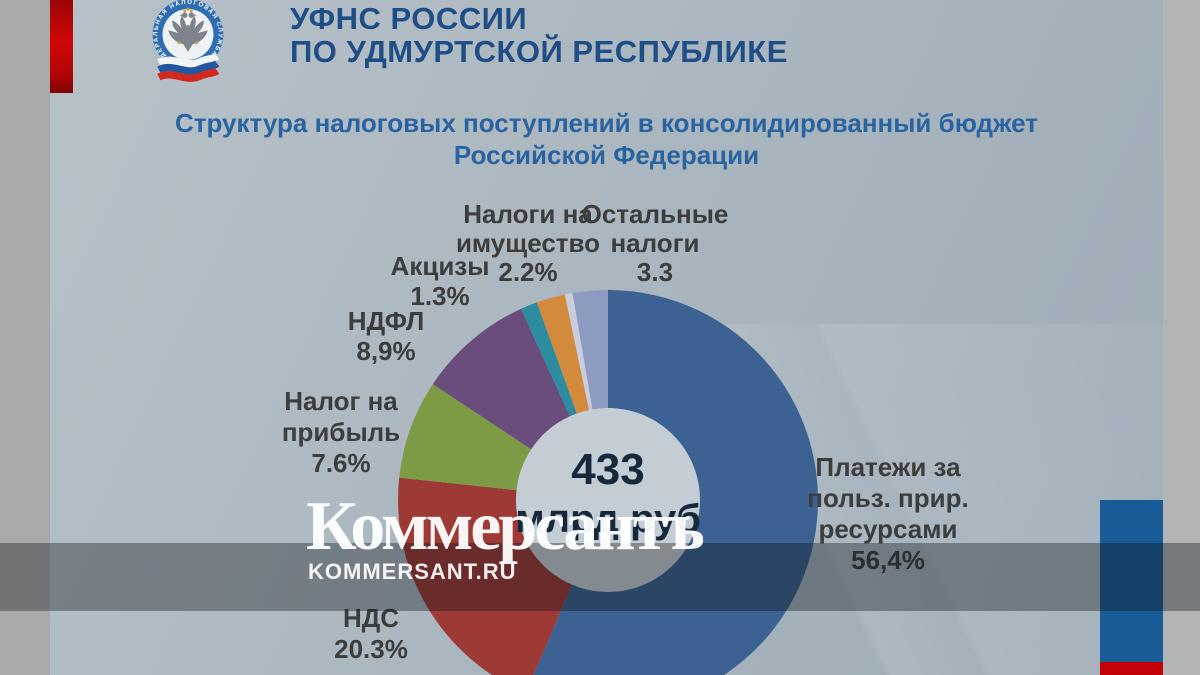 The width and height of the screenshot is (1200, 675). I want to click on callout-property-pct: 2.2%, so click(528, 272).